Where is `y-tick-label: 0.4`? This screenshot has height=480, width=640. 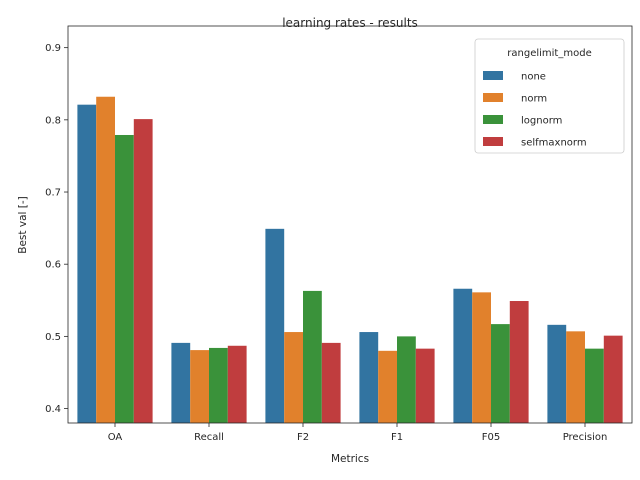 y-tick-label: 0.4 is located at coordinates (53, 409).